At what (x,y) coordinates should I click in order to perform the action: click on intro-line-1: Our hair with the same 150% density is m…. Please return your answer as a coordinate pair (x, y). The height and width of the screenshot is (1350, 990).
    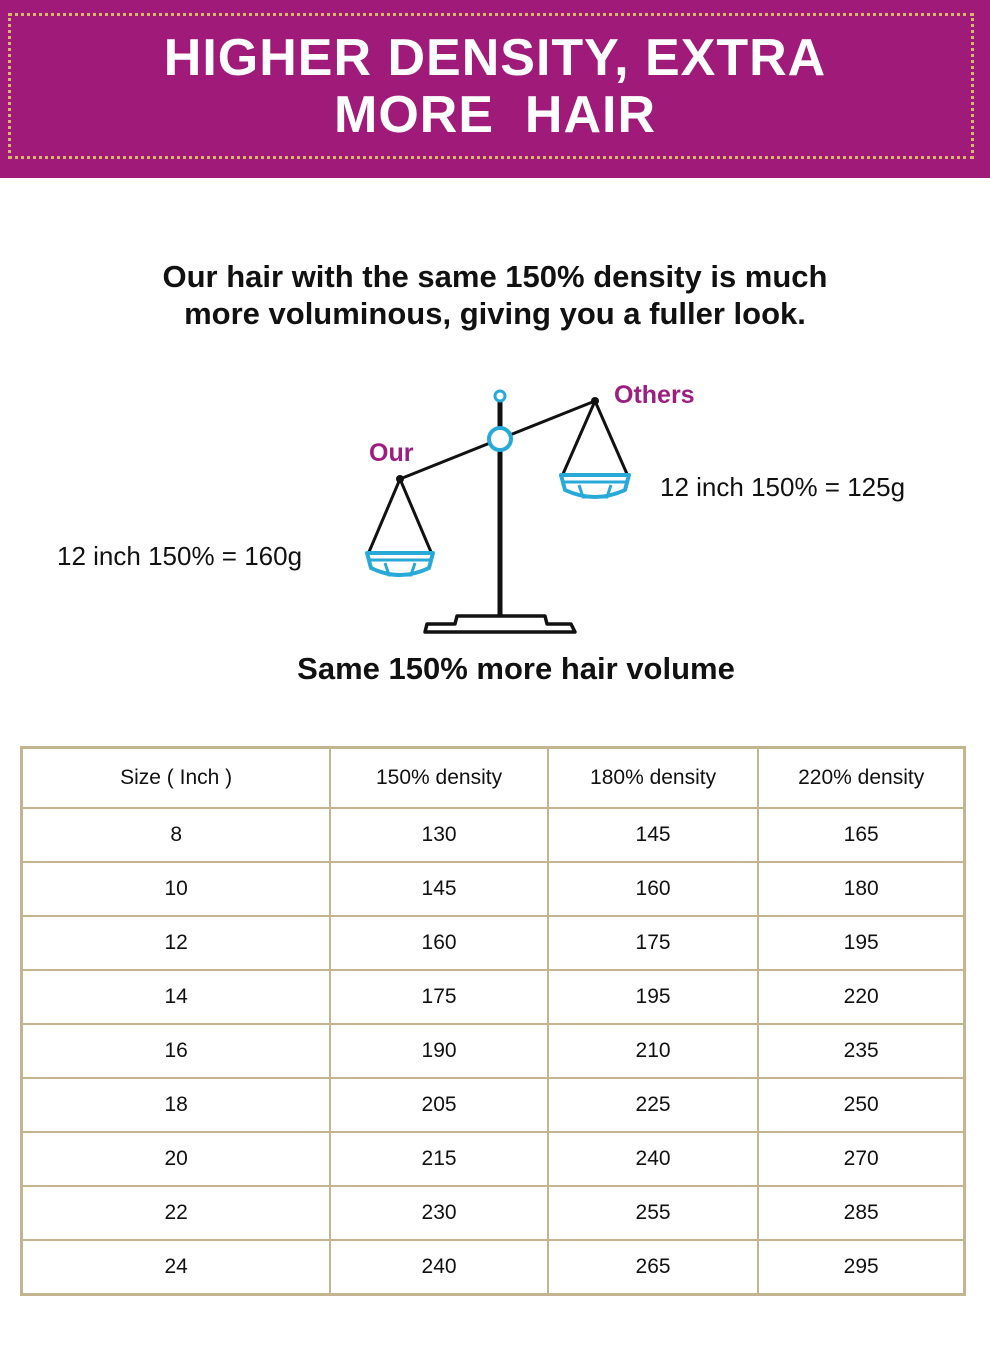
    Looking at the image, I should click on (495, 276).